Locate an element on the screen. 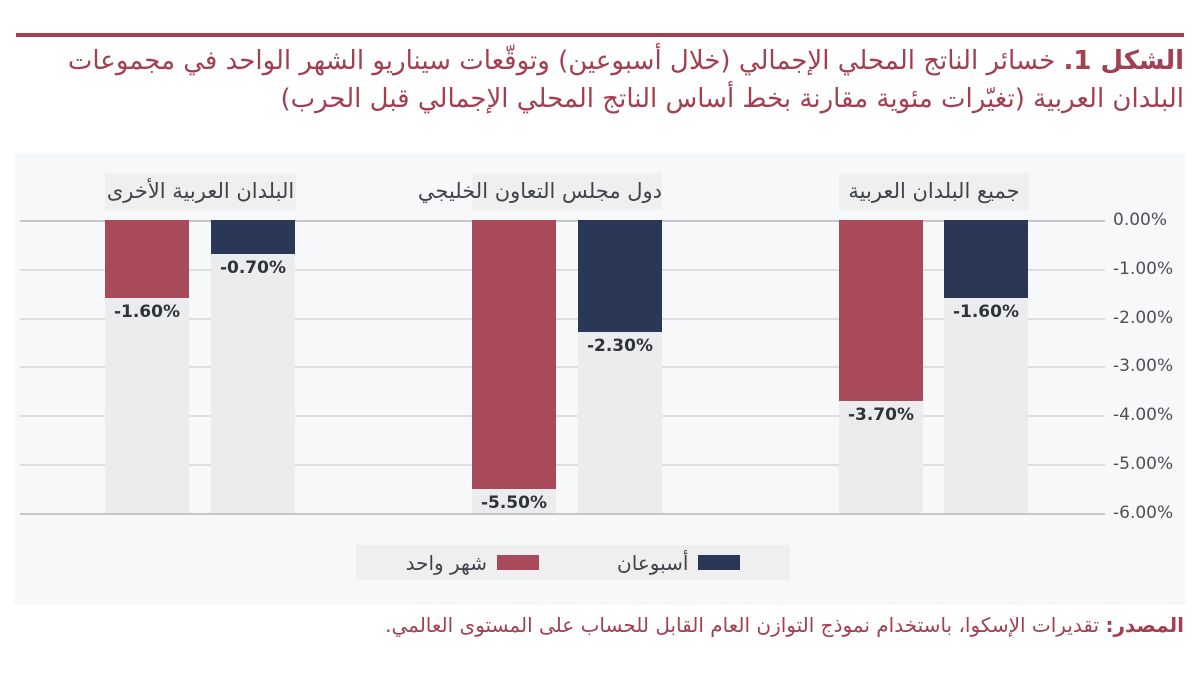  y-tick-2: -2.00% is located at coordinates (1143, 318).